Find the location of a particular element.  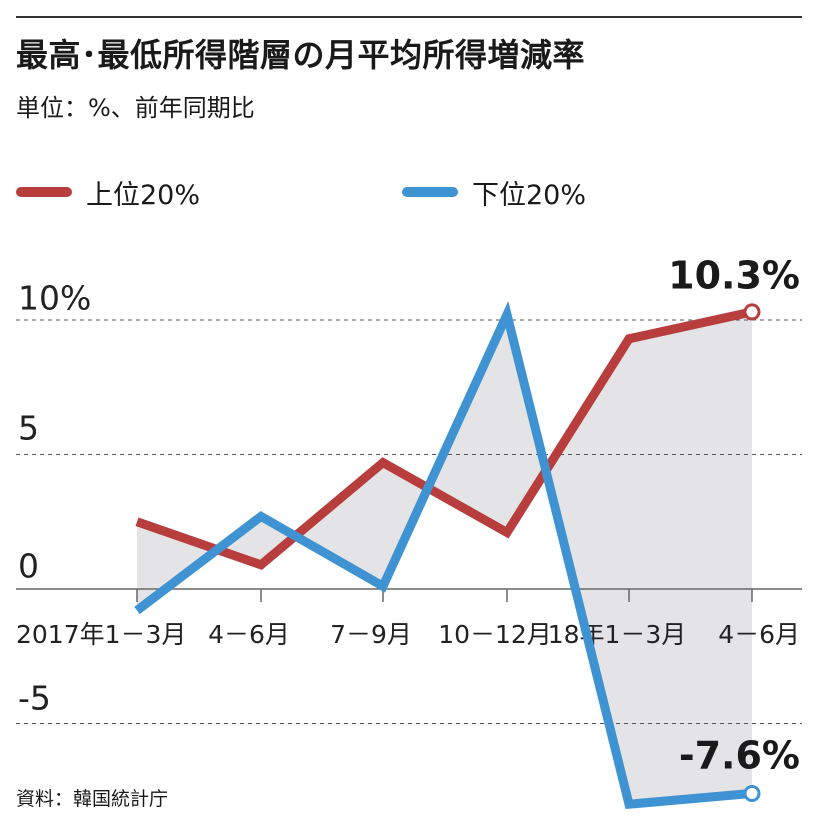

source-note: 資料：韓国統計庁 is located at coordinates (92, 799).